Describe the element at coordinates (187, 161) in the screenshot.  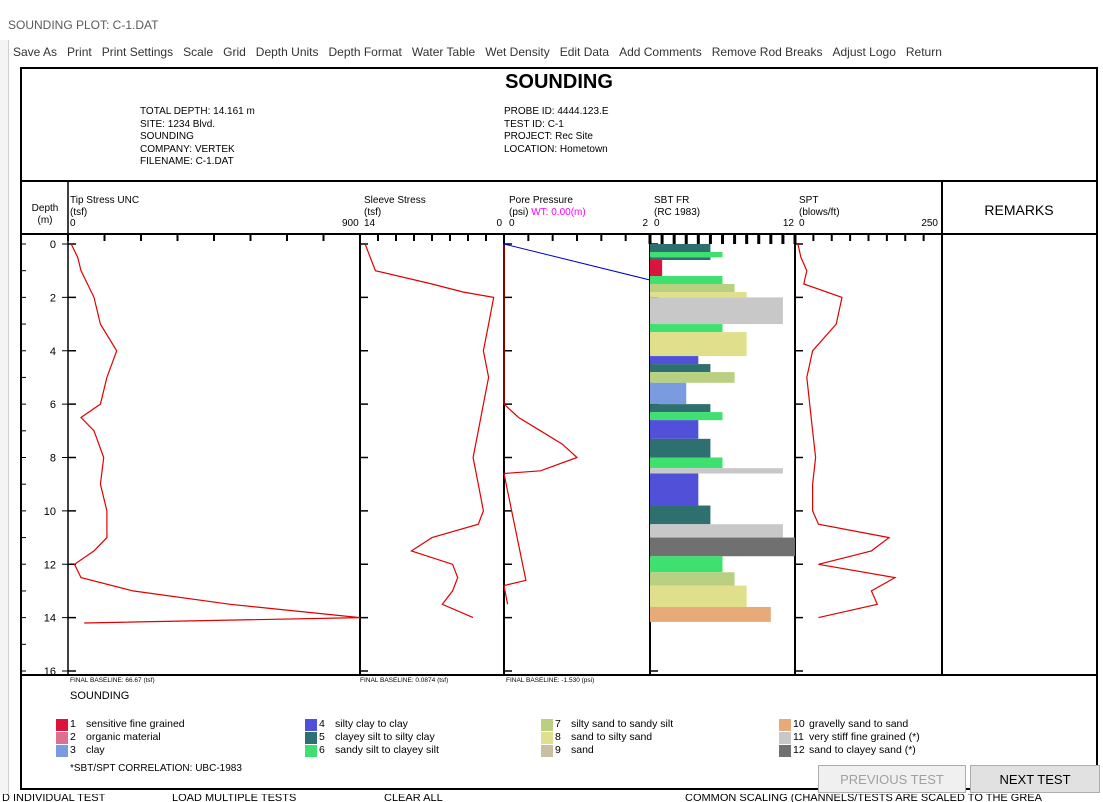
I see `header-left-line-4: FILENAME: C-1.DAT` at that location.